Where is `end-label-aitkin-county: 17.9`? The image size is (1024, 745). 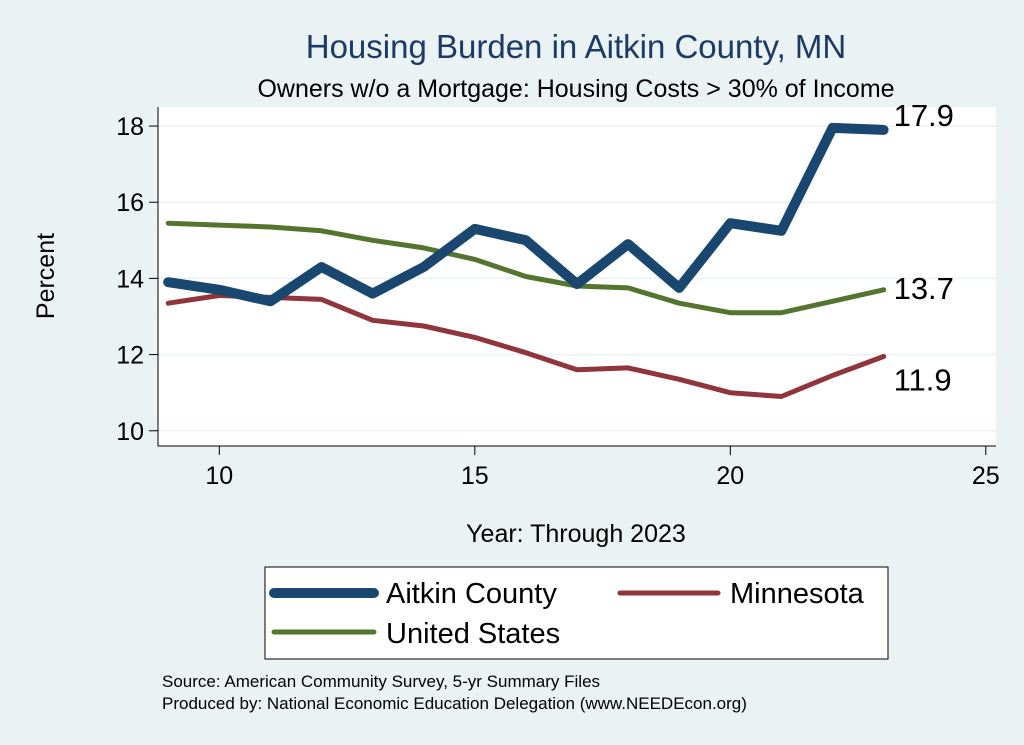
end-label-aitkin-county: 17.9 is located at coordinates (924, 115).